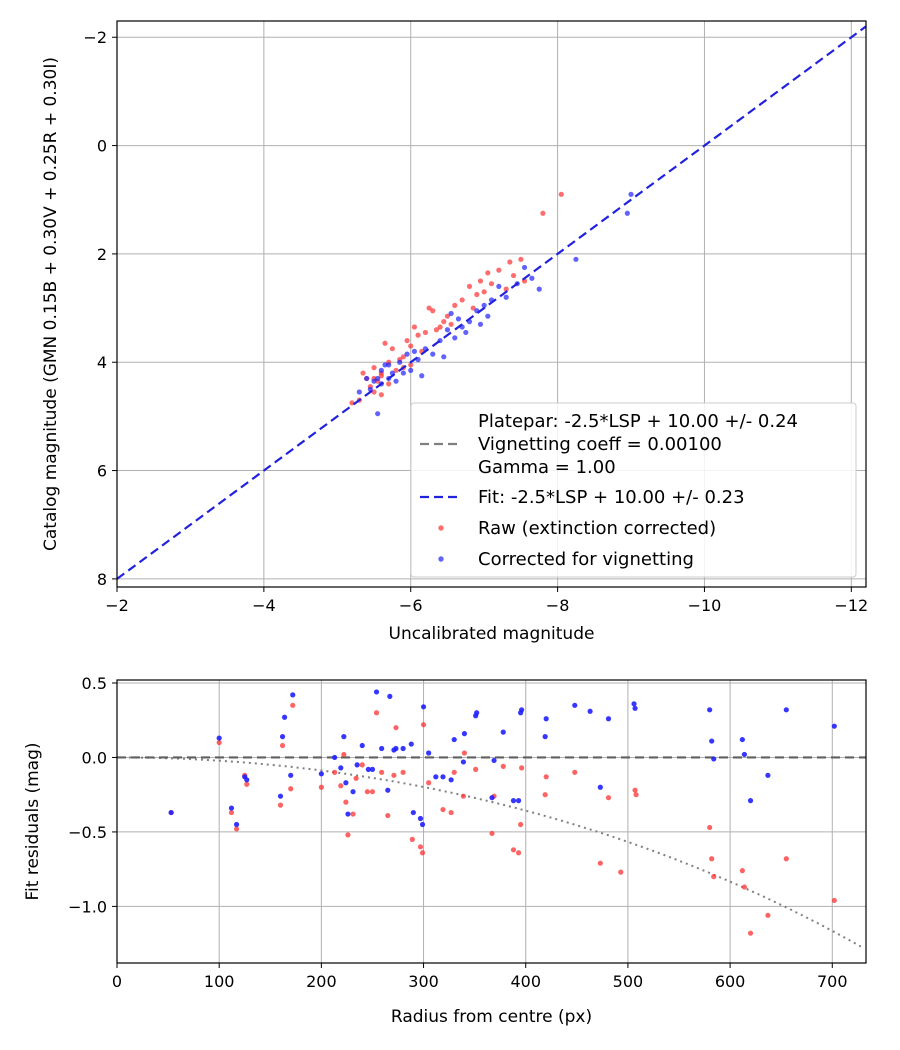  What do you see at coordinates (102, 254) in the screenshot?
I see `calibration-y-tick-label: 2` at bounding box center [102, 254].